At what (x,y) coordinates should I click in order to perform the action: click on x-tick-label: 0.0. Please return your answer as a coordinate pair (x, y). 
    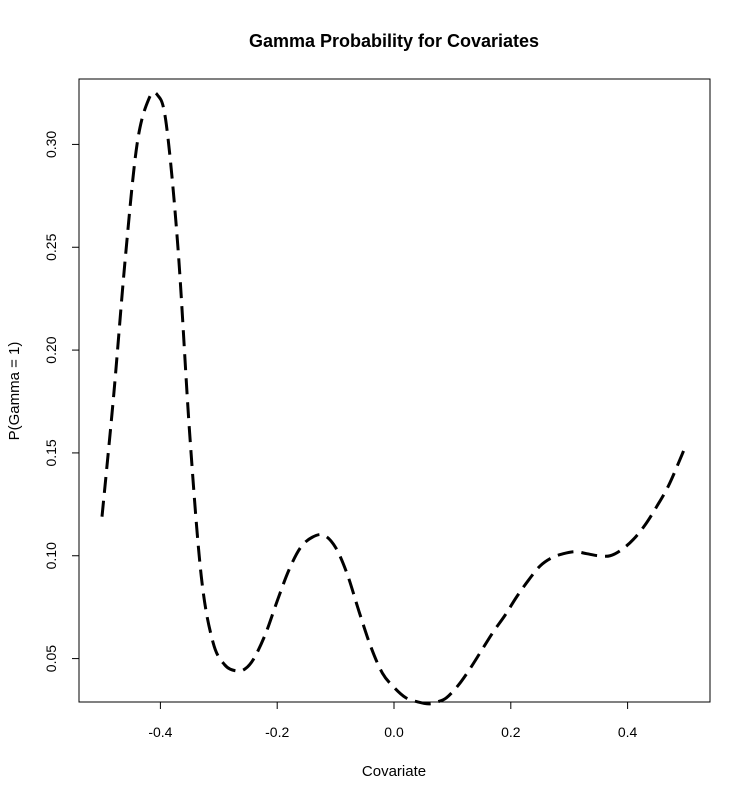
    Looking at the image, I should click on (394, 732).